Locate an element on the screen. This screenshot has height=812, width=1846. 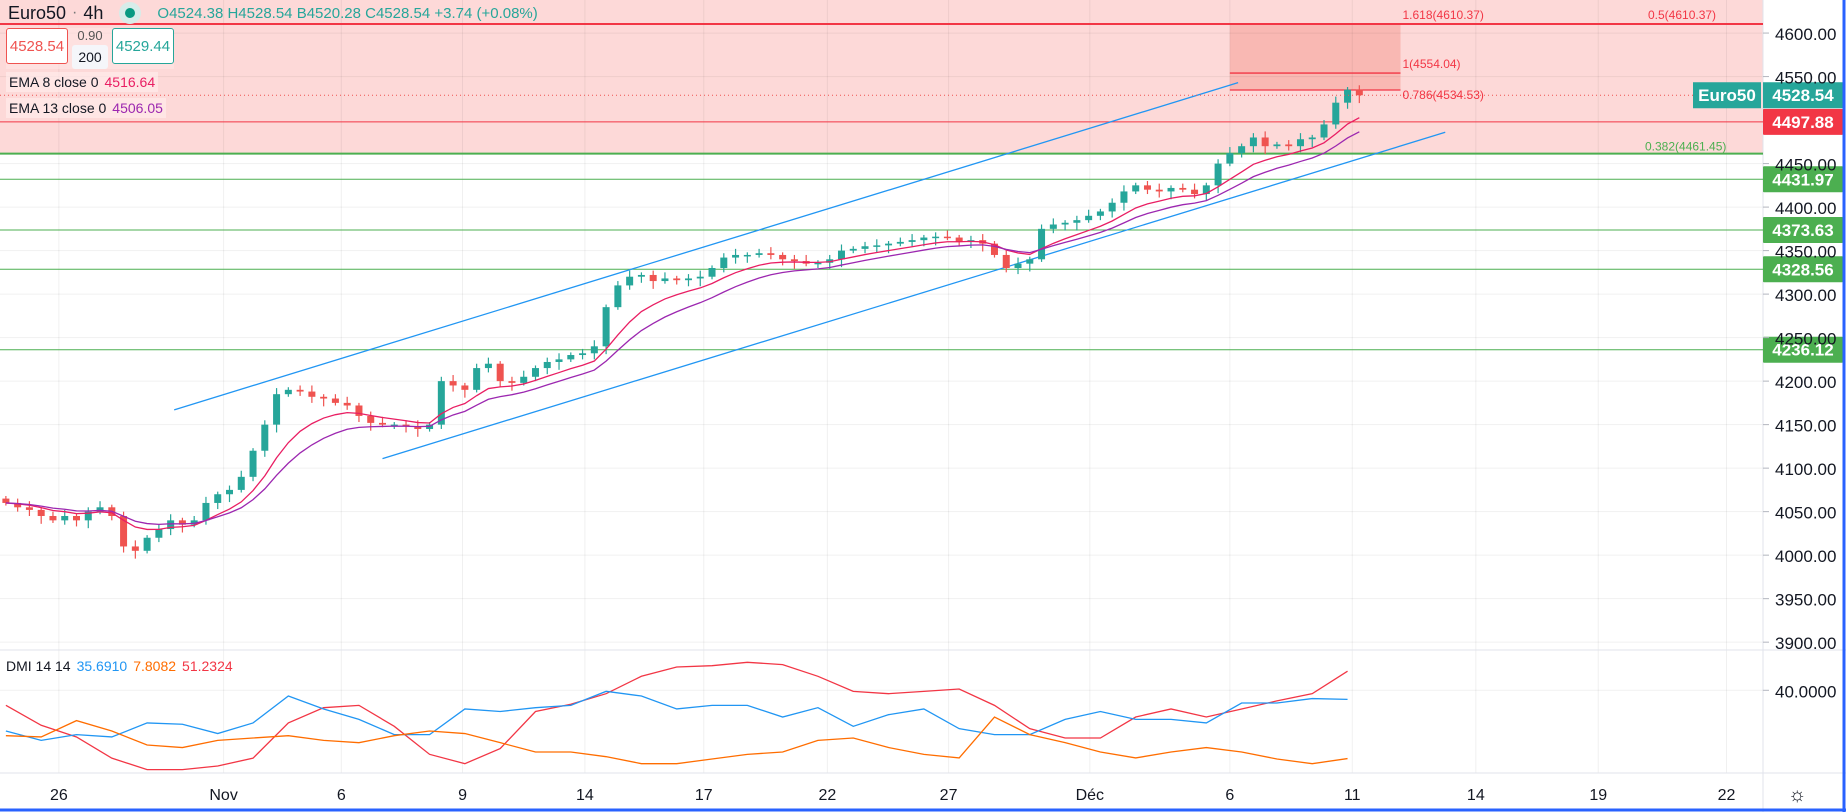
sell-button: 4528.54 is located at coordinates (37, 46).